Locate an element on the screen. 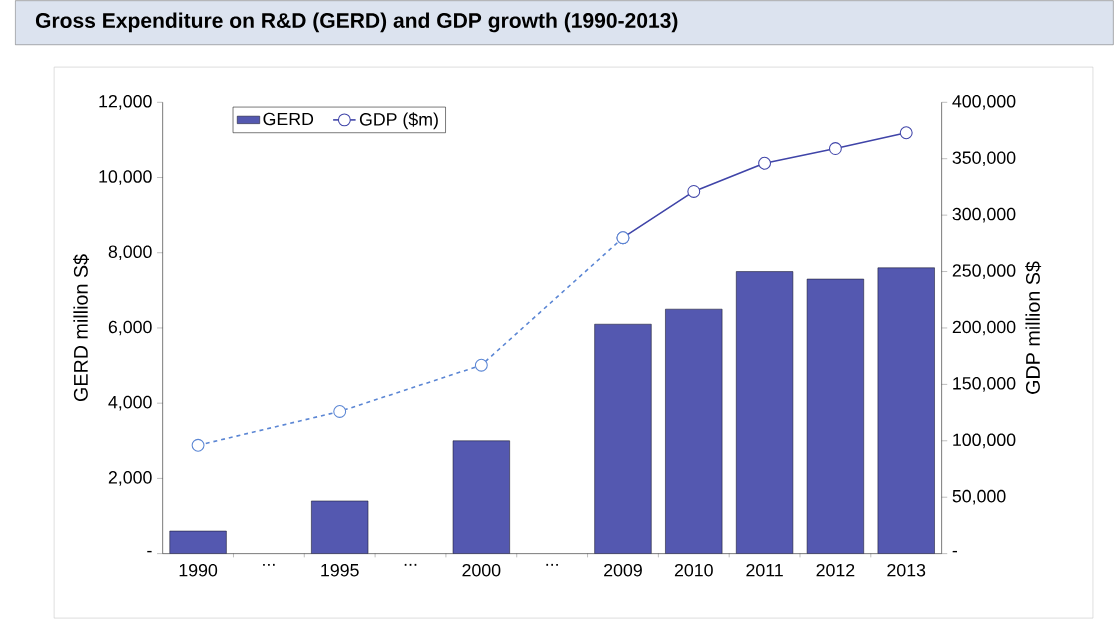  y2-tick-label: 200,000 is located at coordinates (984, 328).